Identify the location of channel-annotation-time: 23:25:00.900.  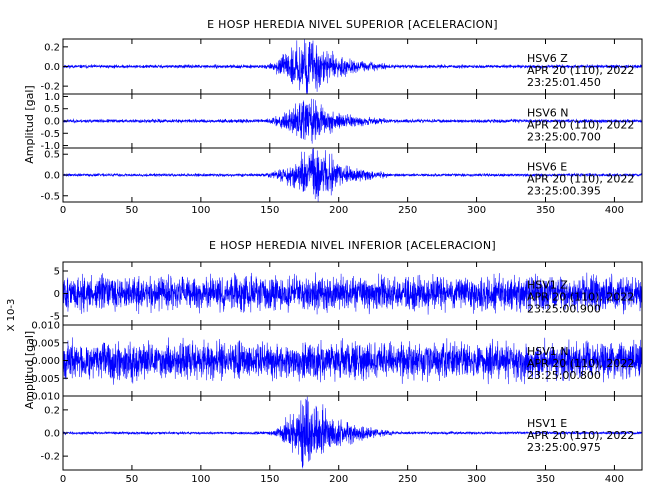
(564, 308).